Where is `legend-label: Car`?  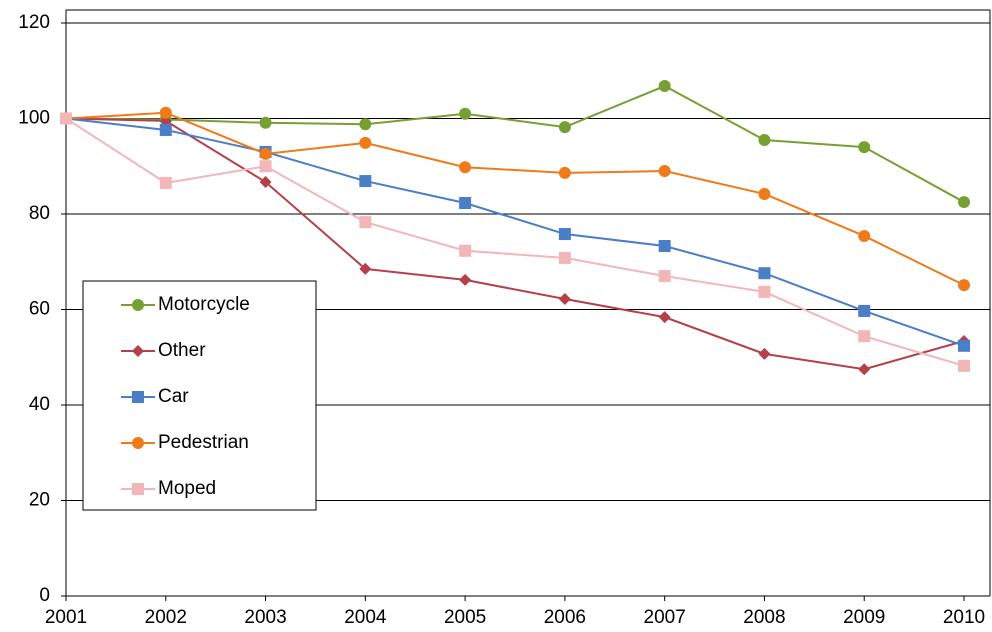
legend-label: Car is located at coordinates (173, 396).